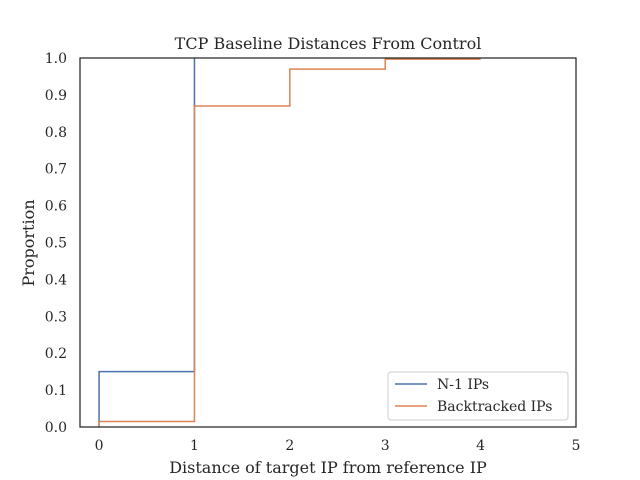  I want to click on x-tick-label: 0, so click(99, 446).